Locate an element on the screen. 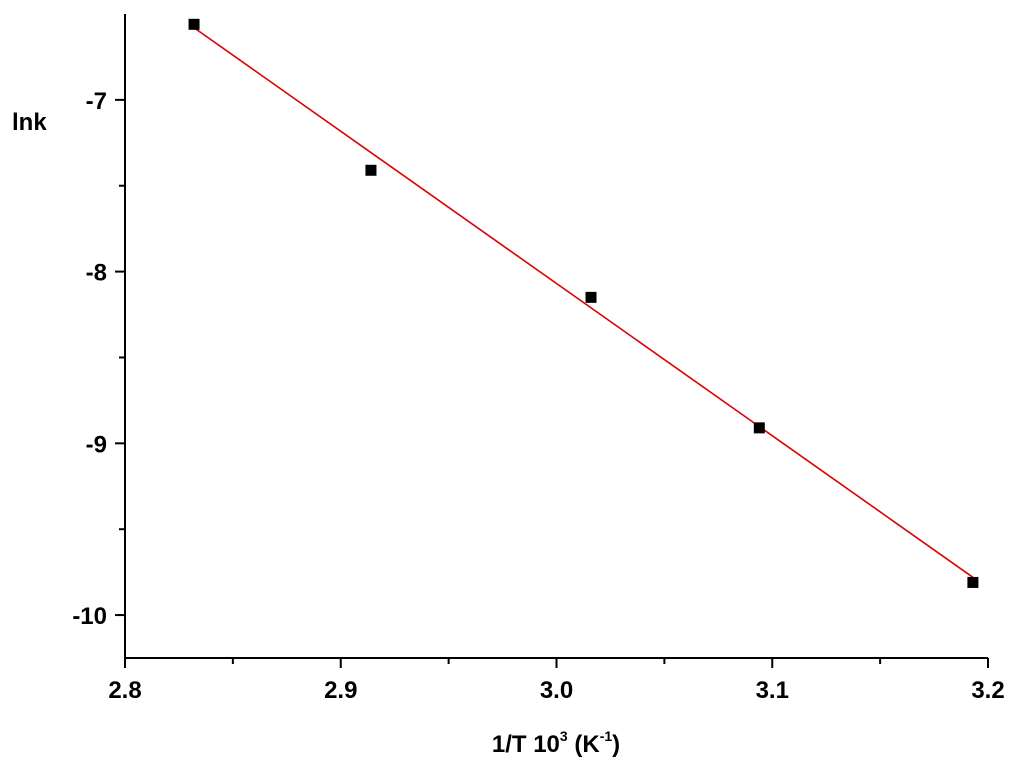 The image size is (1024, 771). x-tick-label: 2.8 is located at coordinates (124, 690).